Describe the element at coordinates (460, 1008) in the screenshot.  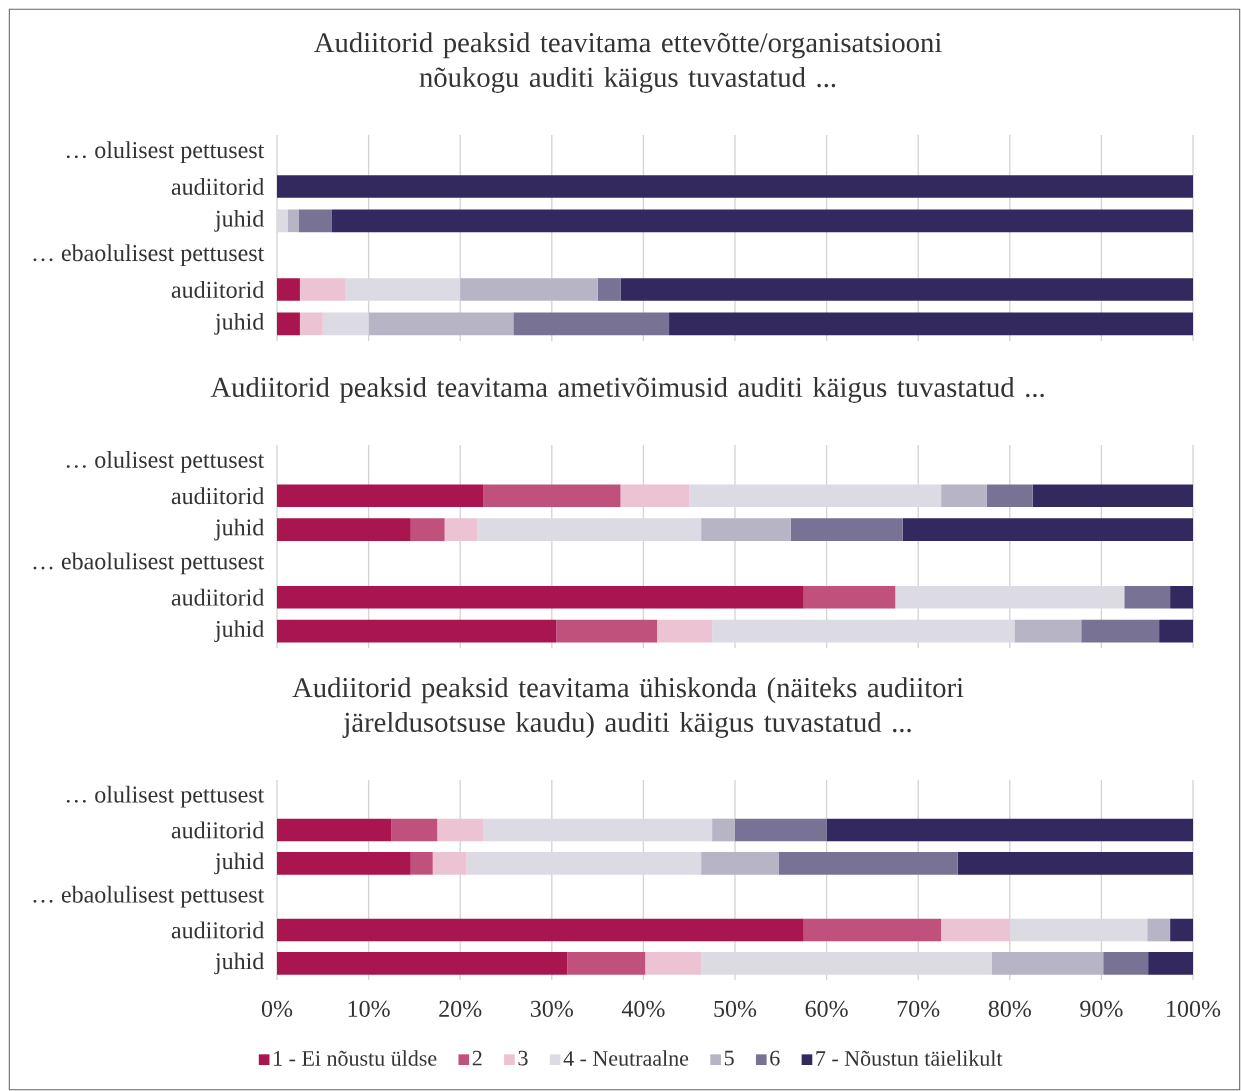
I see `x-tick-label: 20%` at that location.